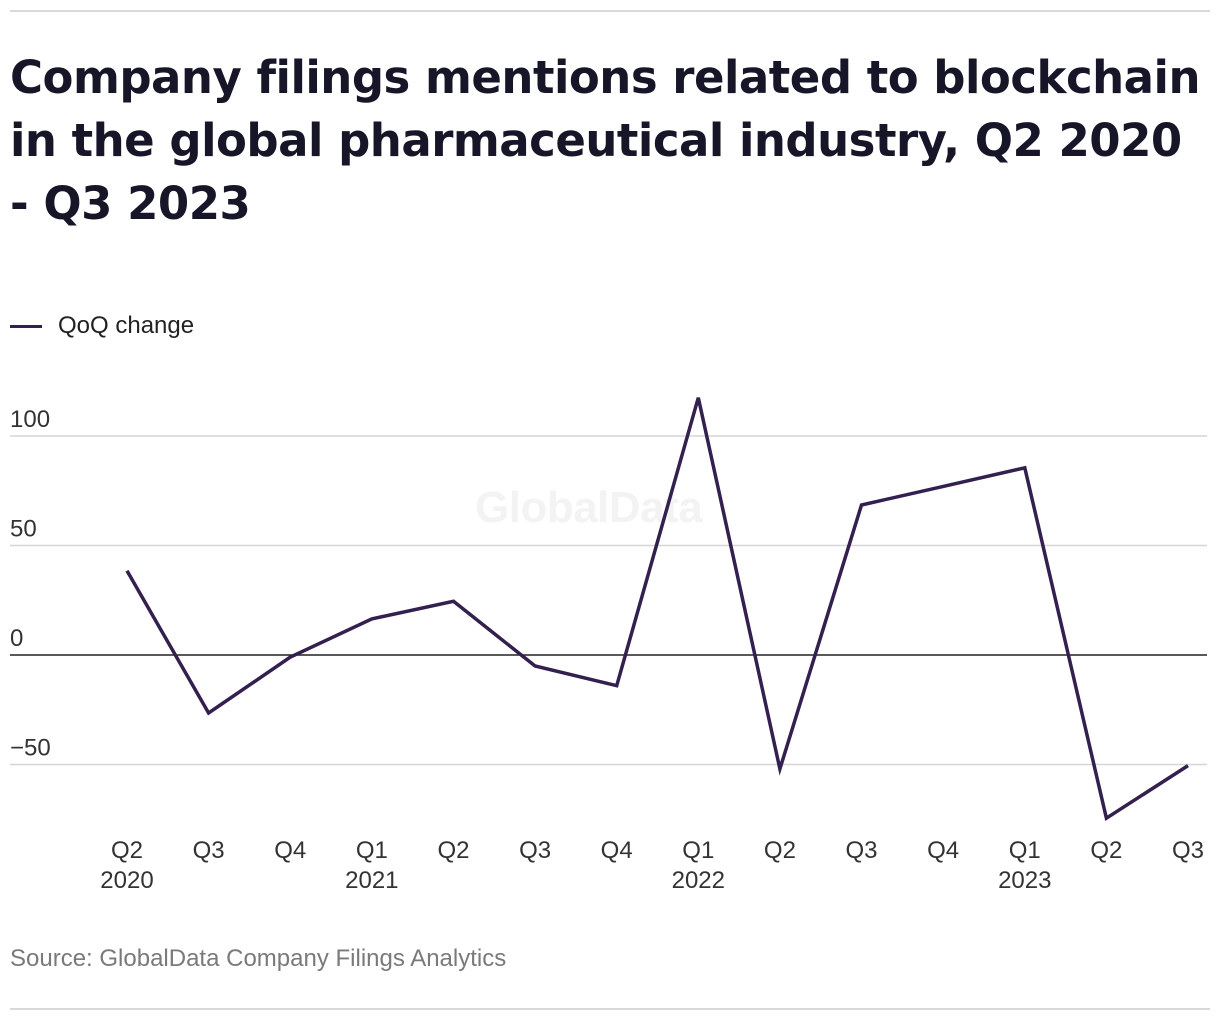  I want to click on bottom-rule, so click(610, 1009).